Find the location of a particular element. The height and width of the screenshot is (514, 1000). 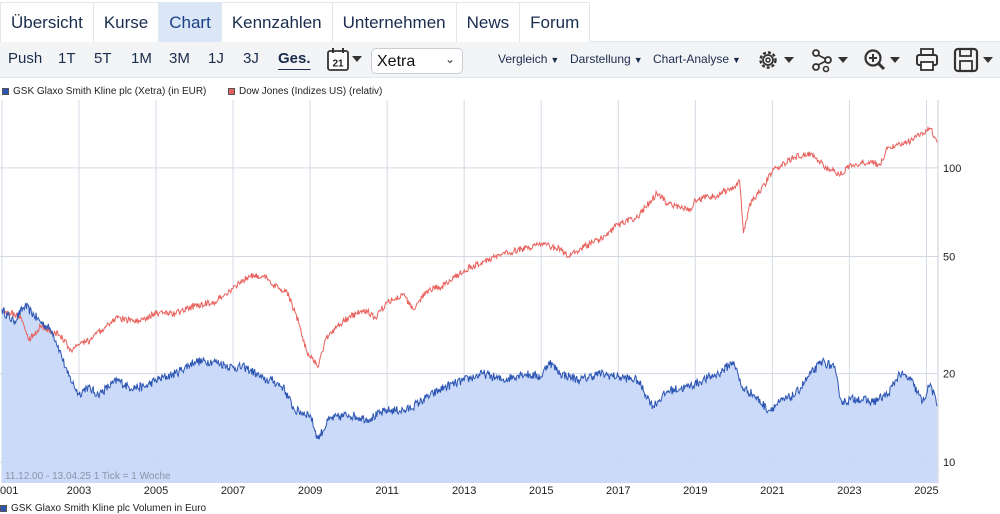

x-tick-label: 2017 is located at coordinates (618, 491).